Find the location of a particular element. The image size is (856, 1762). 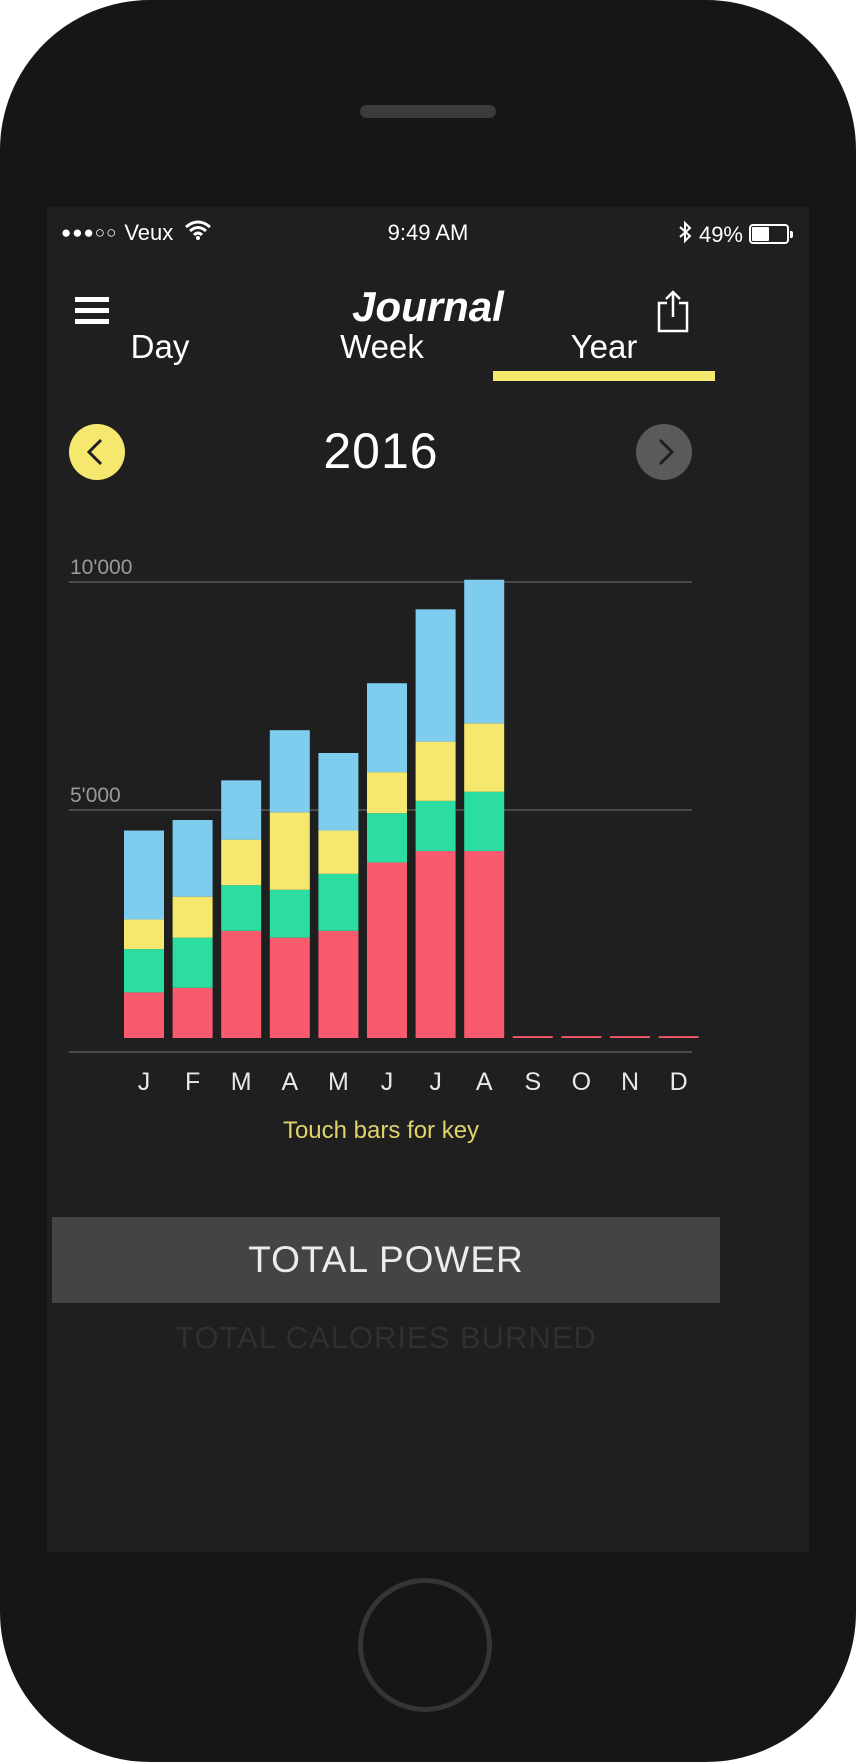

hamburger-menu-icon is located at coordinates (92, 311).